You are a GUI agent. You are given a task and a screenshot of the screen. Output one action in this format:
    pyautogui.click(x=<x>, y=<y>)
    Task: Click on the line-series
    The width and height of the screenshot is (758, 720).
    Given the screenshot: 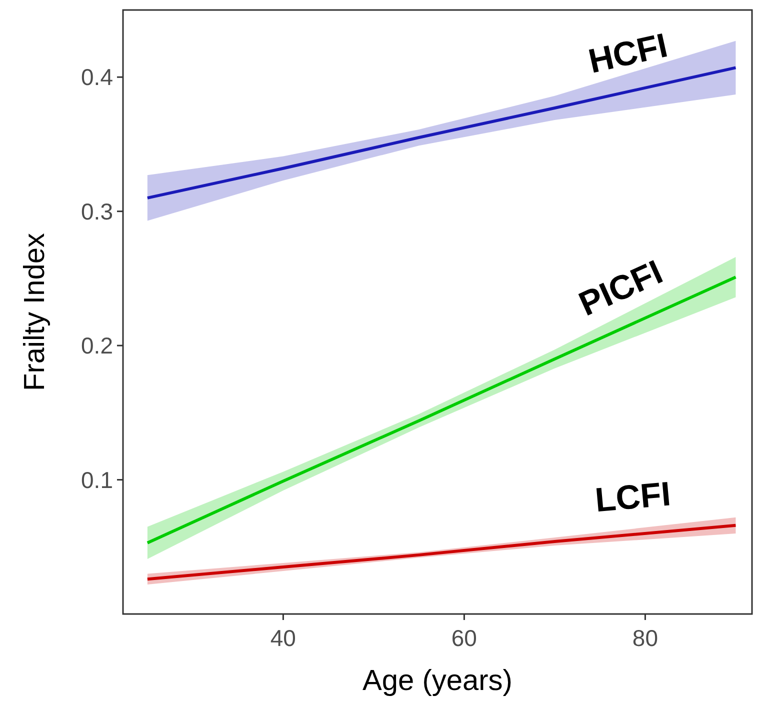 What is the action you would take?
    pyautogui.click(x=442, y=552)
    